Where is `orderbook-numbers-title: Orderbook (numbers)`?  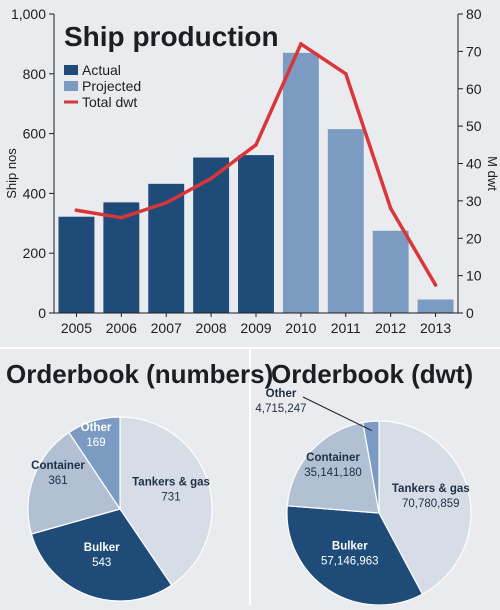 orderbook-numbers-title: Orderbook (numbers) is located at coordinates (140, 374).